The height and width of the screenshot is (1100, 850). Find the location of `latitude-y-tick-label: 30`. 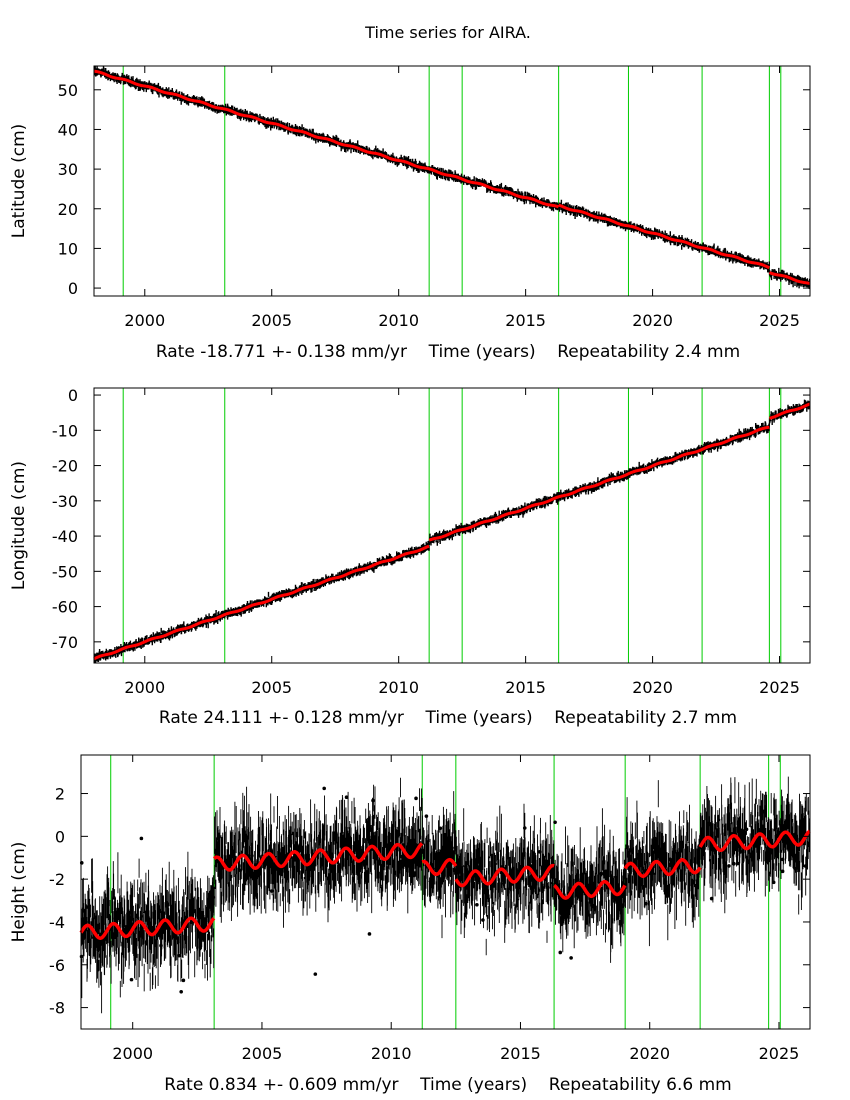

latitude-y-tick-label: 30 is located at coordinates (68, 169).